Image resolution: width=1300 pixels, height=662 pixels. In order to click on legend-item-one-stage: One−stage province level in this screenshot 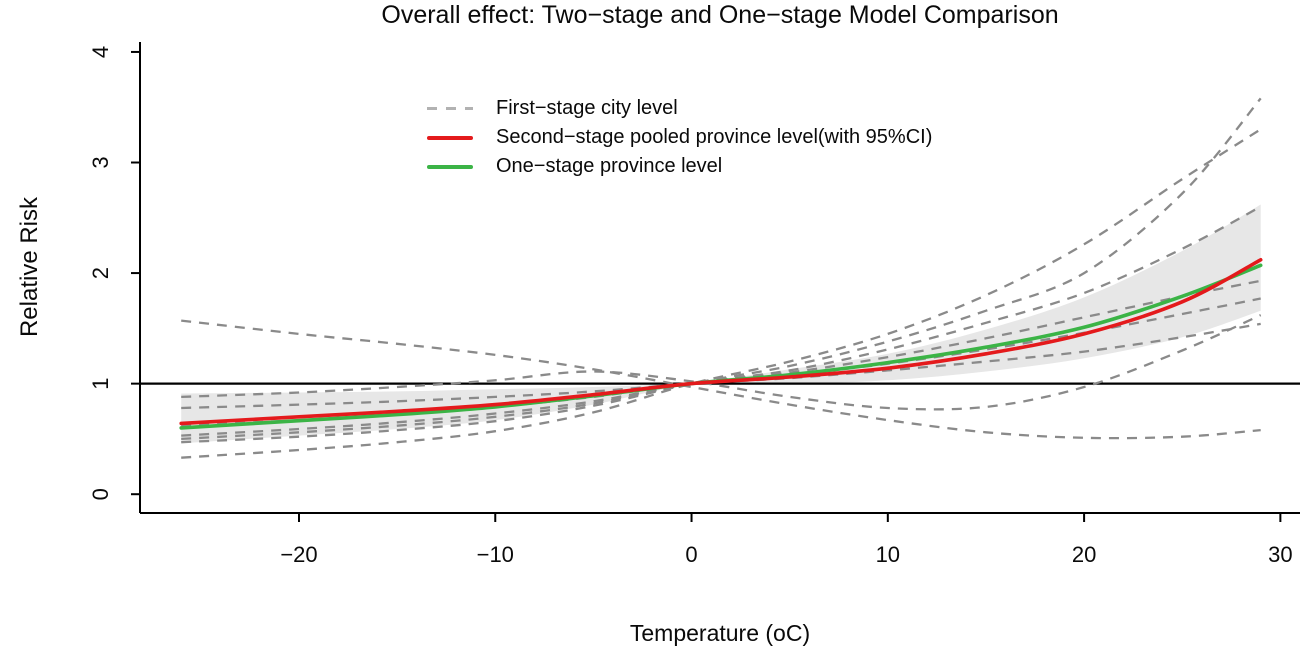, I will do `click(679, 166)`.